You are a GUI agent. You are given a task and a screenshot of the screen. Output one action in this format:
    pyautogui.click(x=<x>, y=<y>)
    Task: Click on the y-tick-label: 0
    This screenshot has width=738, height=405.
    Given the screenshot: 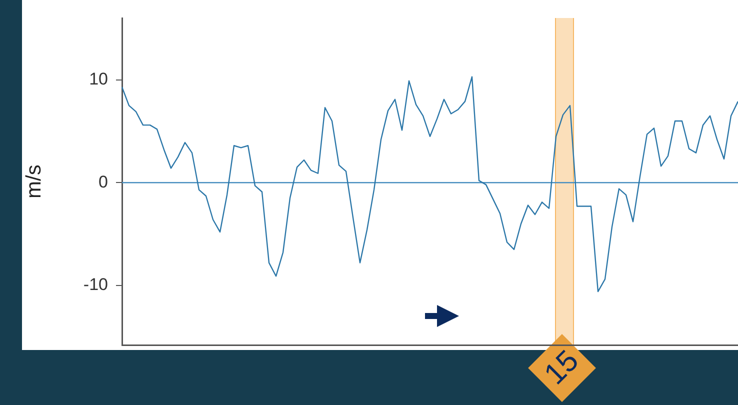 What is the action you would take?
    pyautogui.click(x=103, y=182)
    